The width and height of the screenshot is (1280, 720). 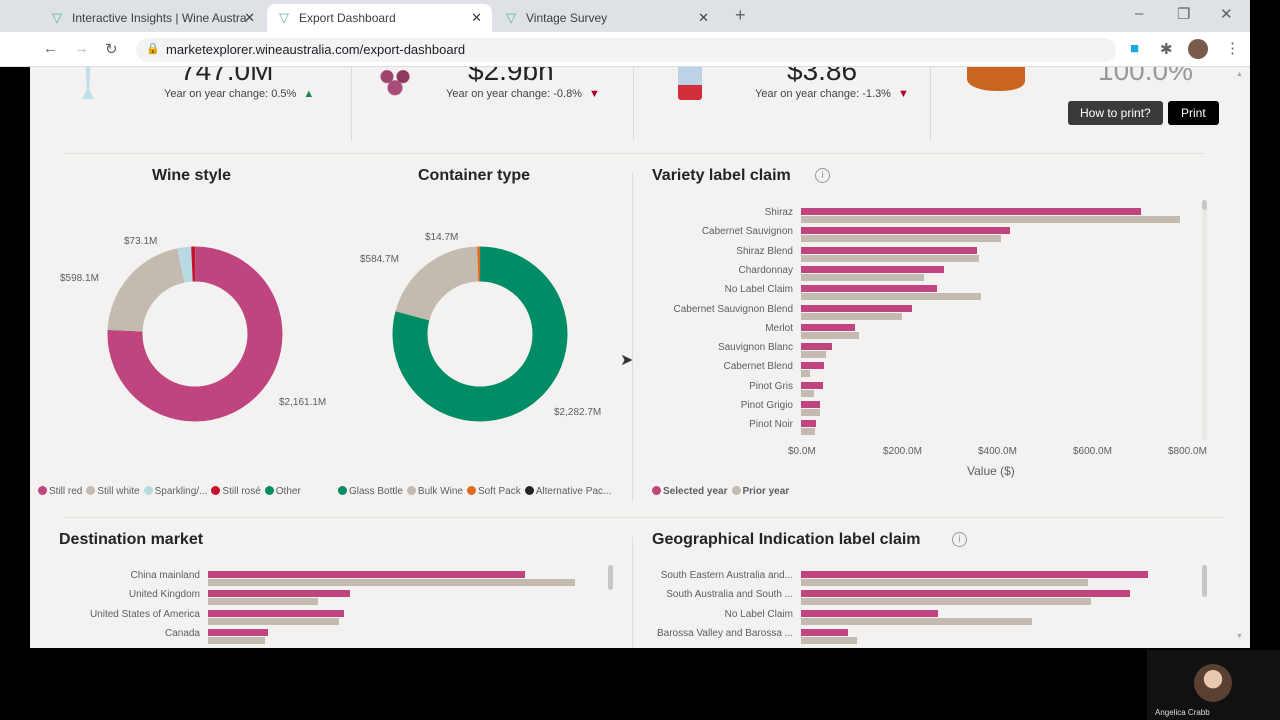 I want to click on australia-map-icon, so click(x=996, y=79).